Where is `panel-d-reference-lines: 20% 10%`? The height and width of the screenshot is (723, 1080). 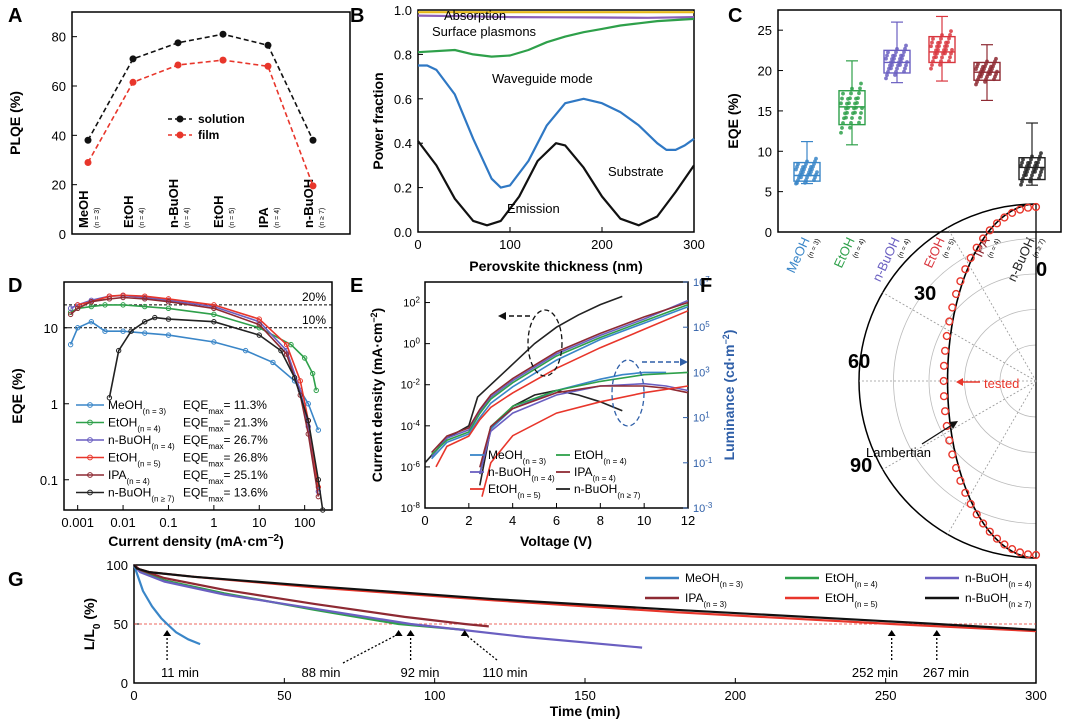
panel-d-reference-lines: 20% 10% is located at coordinates (198, 309).